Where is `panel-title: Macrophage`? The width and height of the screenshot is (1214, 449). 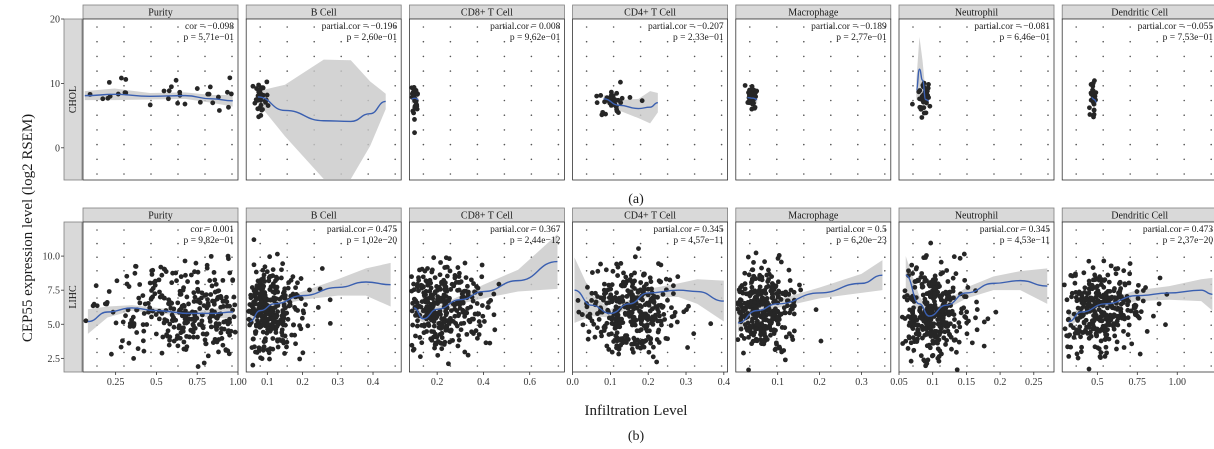
panel-title: Macrophage is located at coordinates (813, 216).